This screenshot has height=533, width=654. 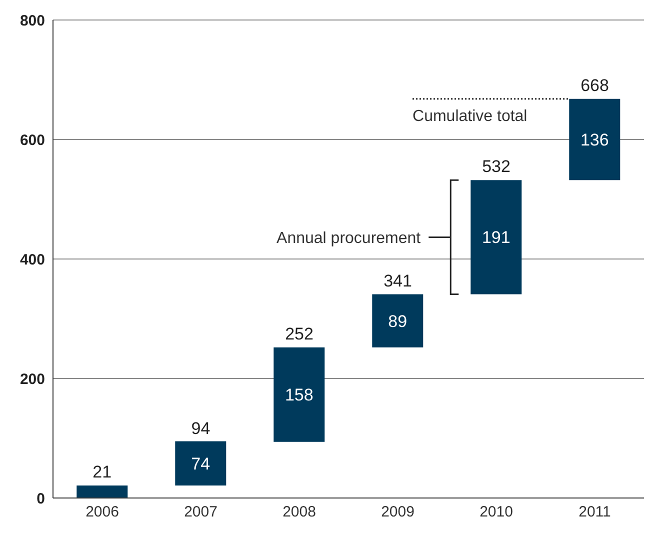 What do you see at coordinates (102, 472) in the screenshot?
I see `data-label: 21` at bounding box center [102, 472].